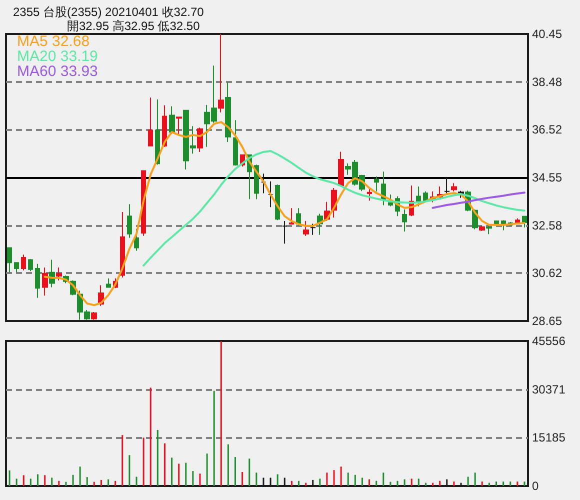 The height and width of the screenshot is (500, 580). What do you see at coordinates (549, 341) in the screenshot?
I see `y-tick-label: 45556` at bounding box center [549, 341].